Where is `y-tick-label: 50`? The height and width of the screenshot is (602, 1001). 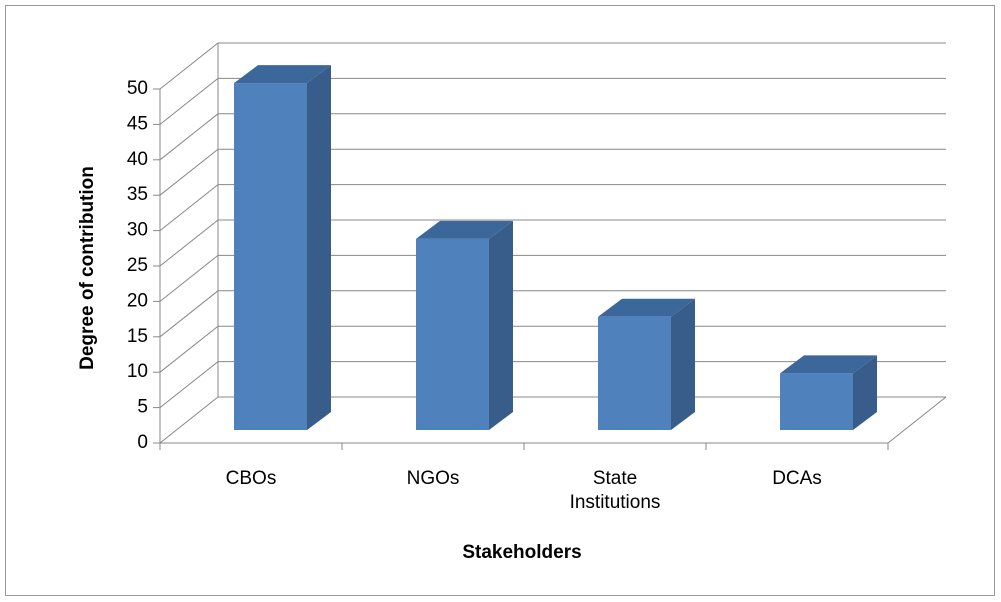 y-tick-label: 50 is located at coordinates (137, 88).